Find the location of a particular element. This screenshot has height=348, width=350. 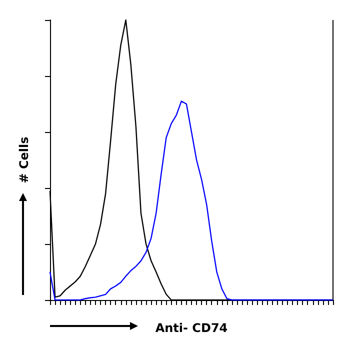

y-axis-title: # Cells is located at coordinates (24, 160).